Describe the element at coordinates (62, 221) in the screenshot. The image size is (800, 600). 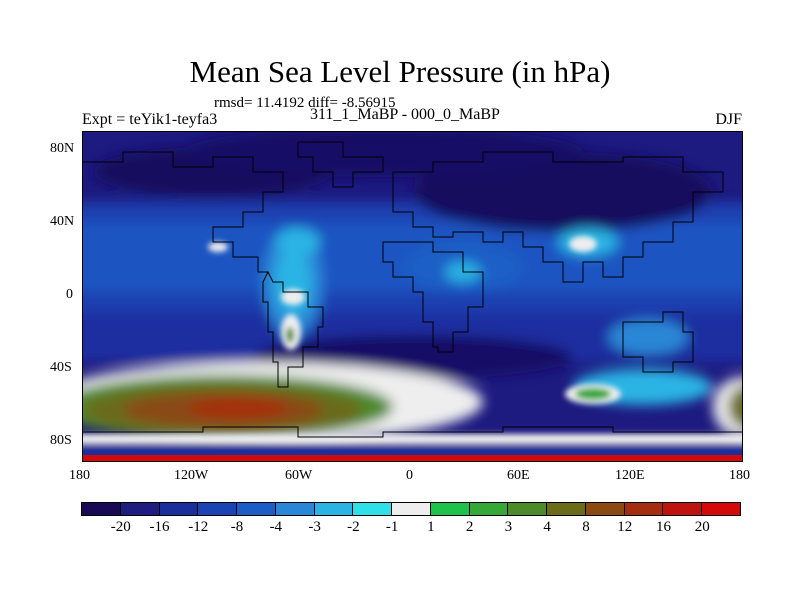
I see `lat-tick-label: 40N` at that location.